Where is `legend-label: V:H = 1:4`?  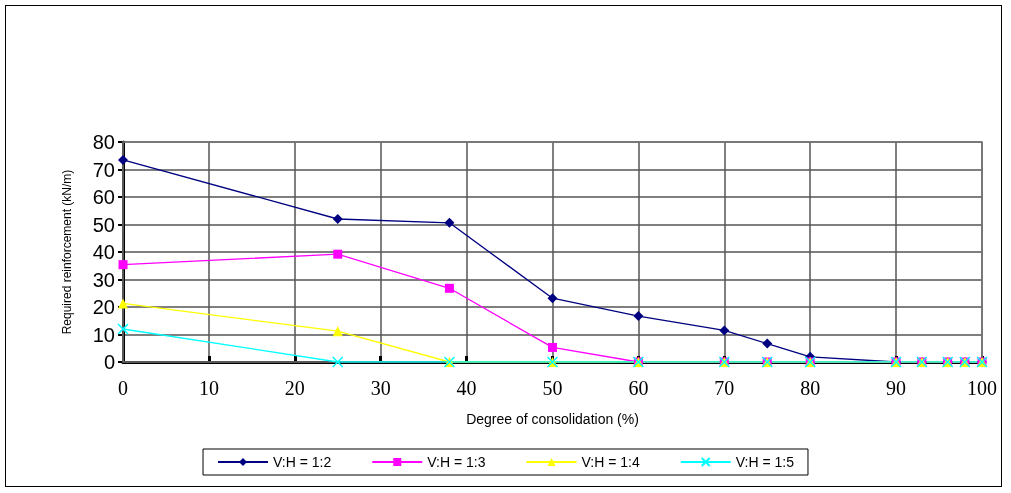
legend-label: V:H = 1:4 is located at coordinates (610, 462).